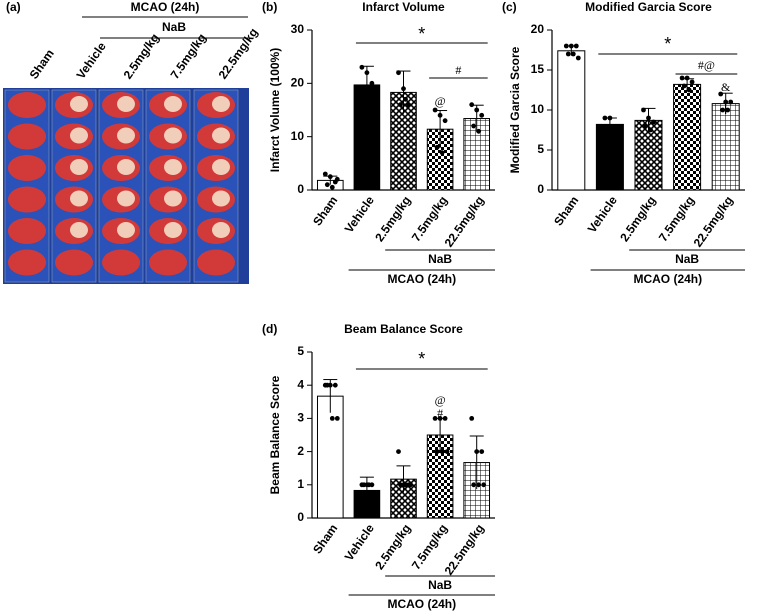 The height and width of the screenshot is (614, 760). I want to click on significance-mark: #, so click(458, 70).